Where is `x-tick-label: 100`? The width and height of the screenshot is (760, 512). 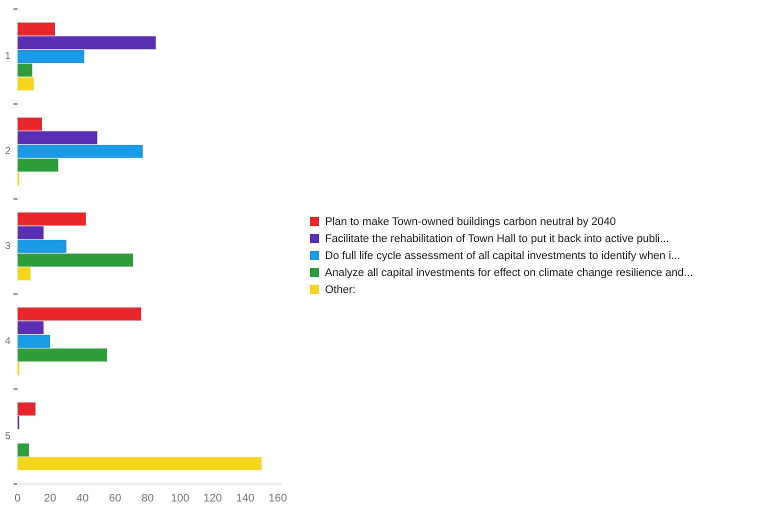 x-tick-label: 100 is located at coordinates (180, 498).